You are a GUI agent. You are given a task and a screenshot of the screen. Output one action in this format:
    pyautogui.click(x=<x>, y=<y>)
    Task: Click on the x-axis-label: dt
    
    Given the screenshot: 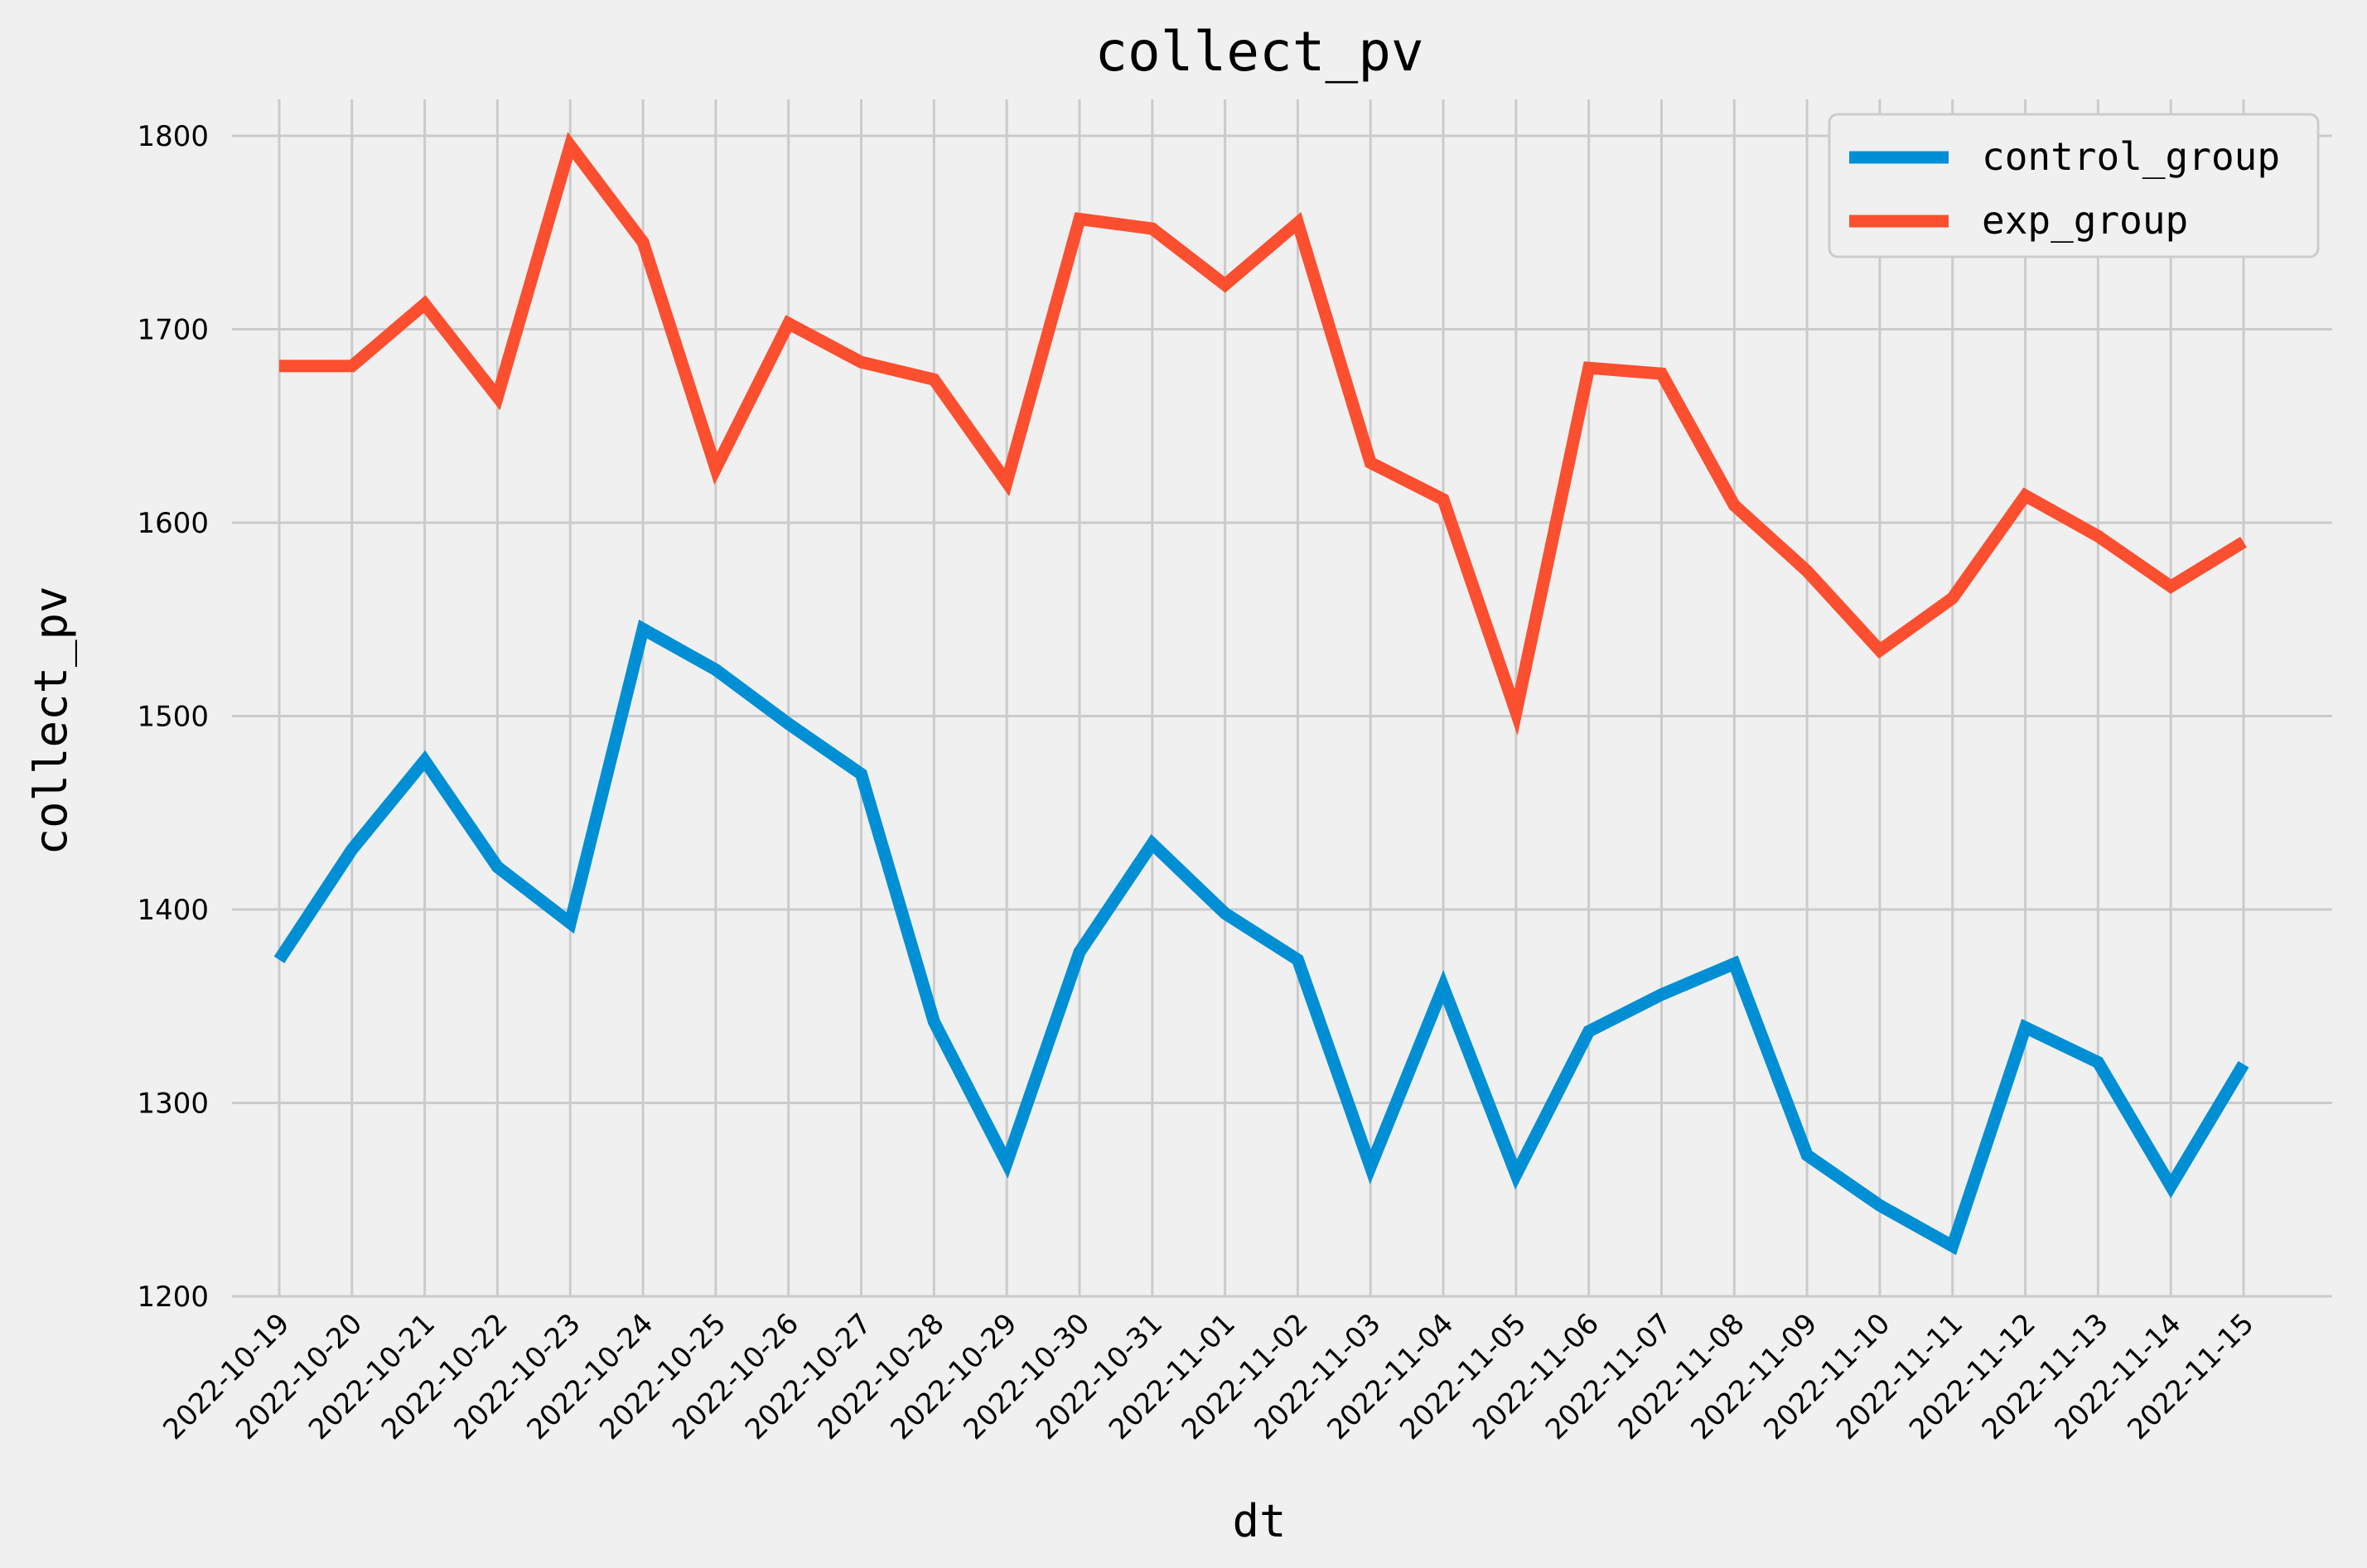 What is the action you would take?
    pyautogui.click(x=1259, y=1521)
    